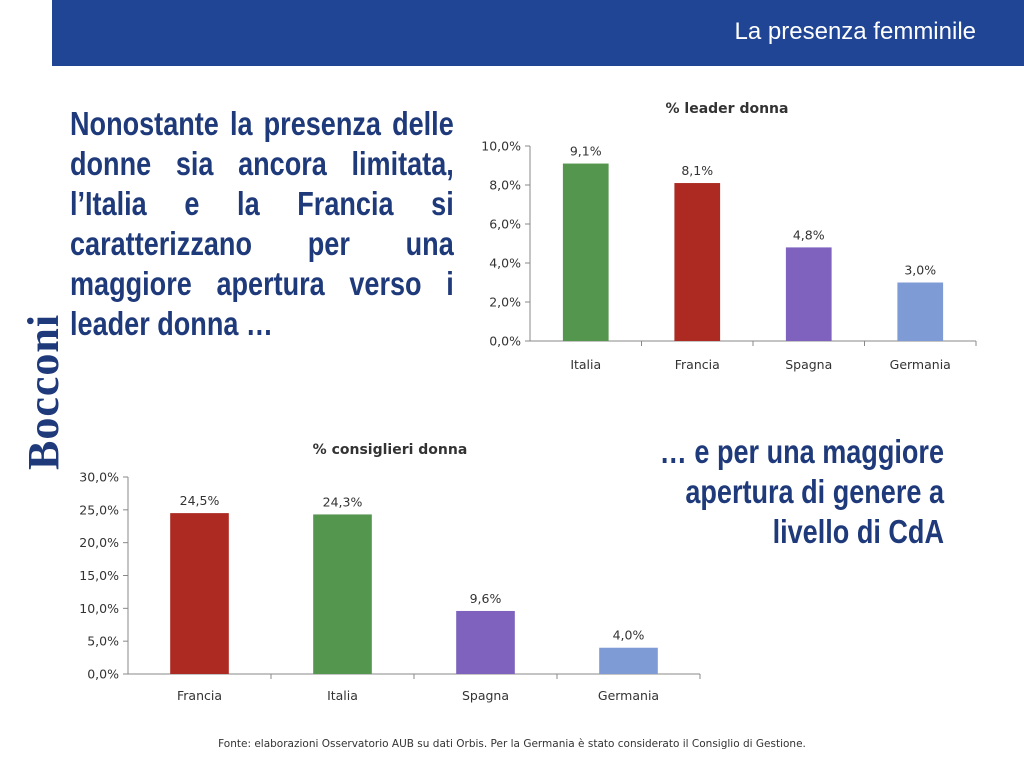 The image size is (1024, 768). I want to click on chart-0-y-tick-label: 2,0%, so click(505, 302).